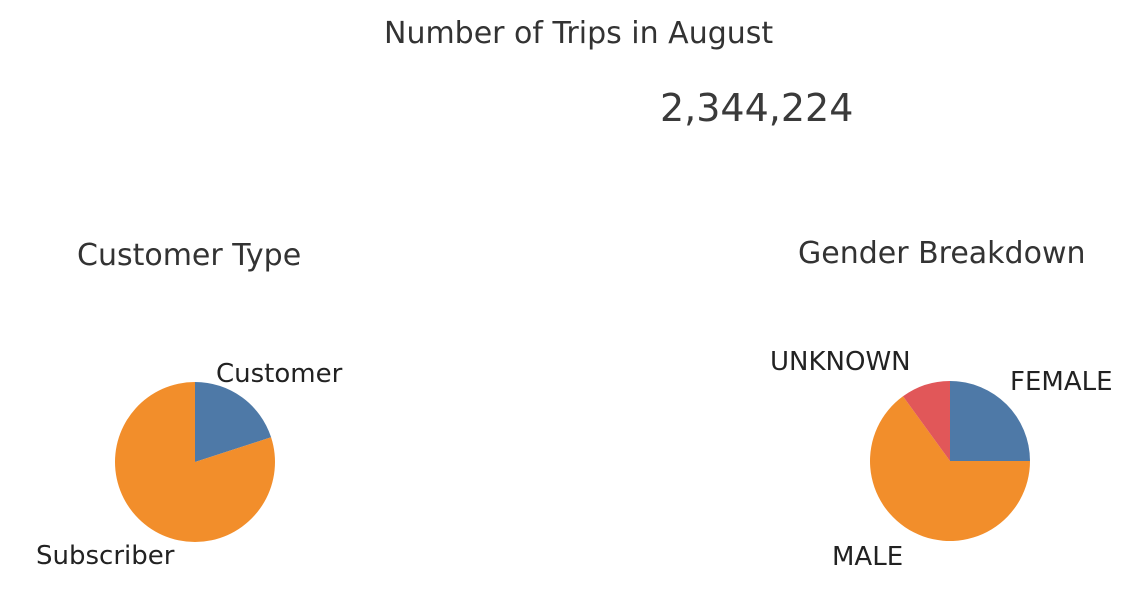 This screenshot has height=608, width=1137. What do you see at coordinates (233, 422) in the screenshot?
I see `pie-slice-customer` at bounding box center [233, 422].